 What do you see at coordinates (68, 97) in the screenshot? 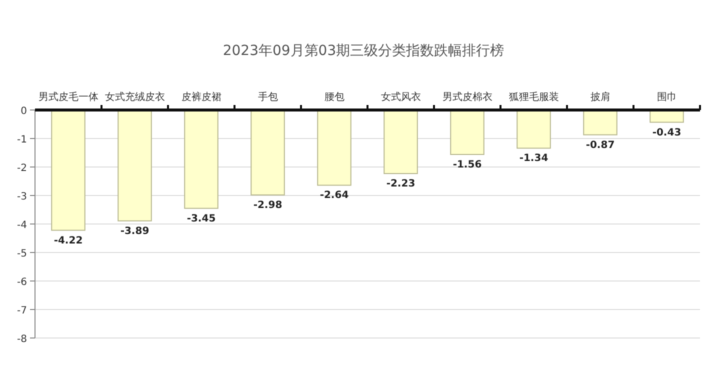
I see `x-tick-label: 男式皮毛一体` at bounding box center [68, 97].